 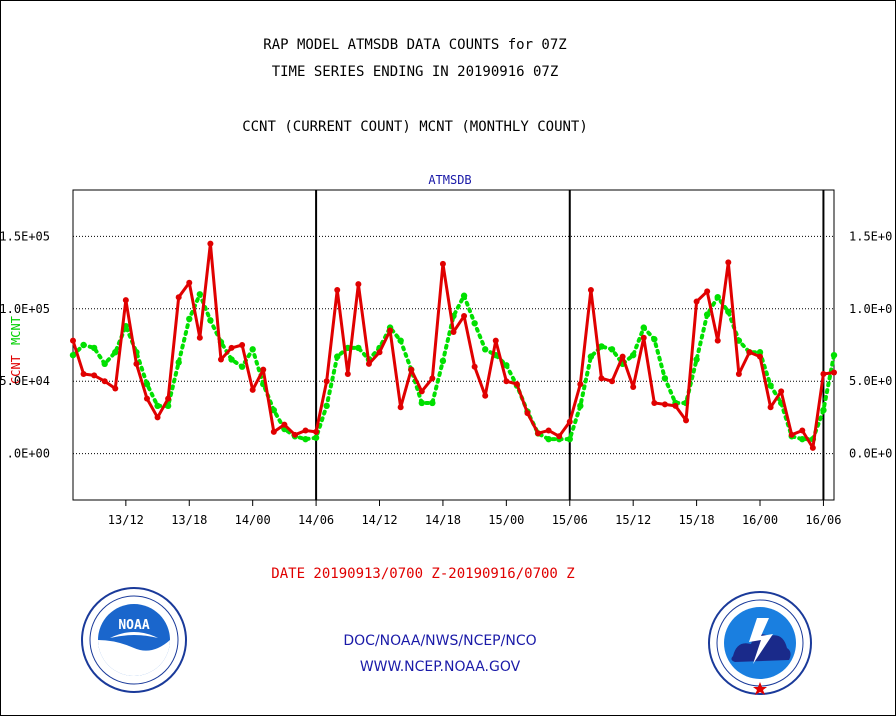 What do you see at coordinates (633, 520) in the screenshot?
I see `x-tick-label: 15/12` at bounding box center [633, 520].